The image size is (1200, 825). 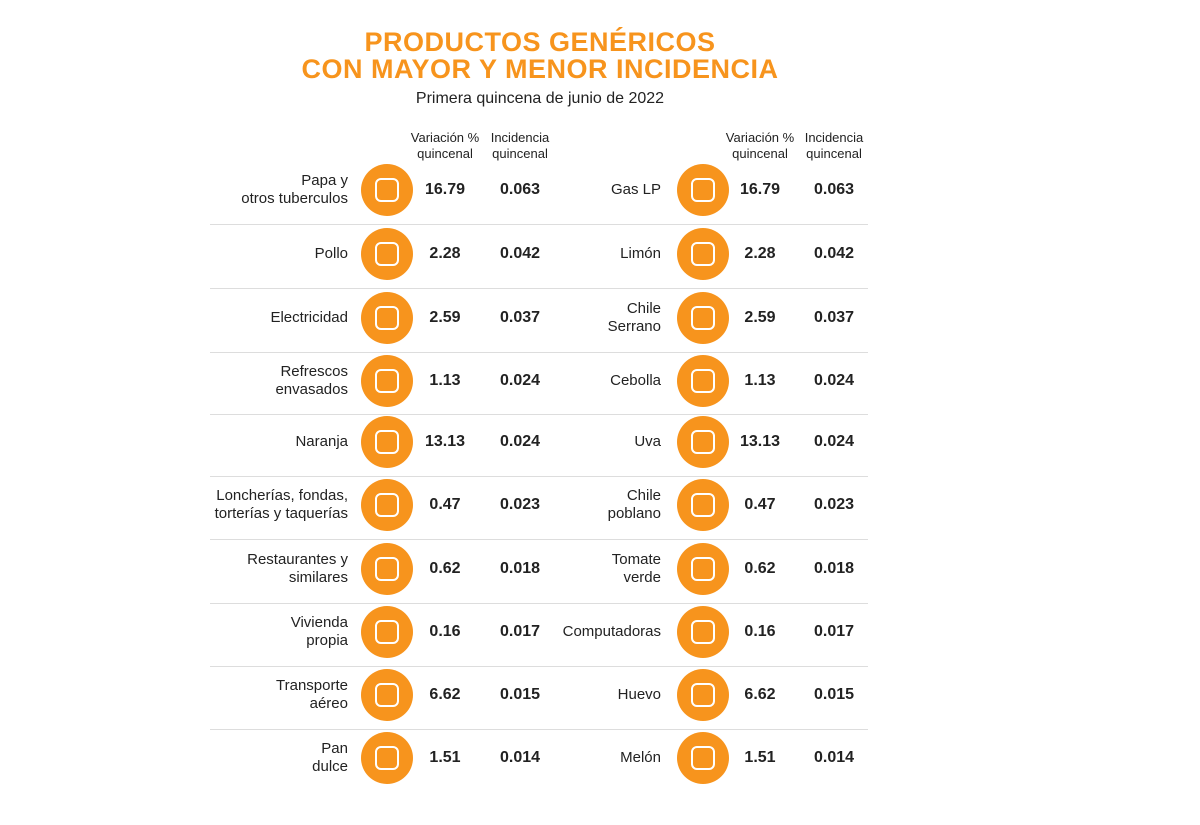 I want to click on row-label: Pollo, so click(x=331, y=253).